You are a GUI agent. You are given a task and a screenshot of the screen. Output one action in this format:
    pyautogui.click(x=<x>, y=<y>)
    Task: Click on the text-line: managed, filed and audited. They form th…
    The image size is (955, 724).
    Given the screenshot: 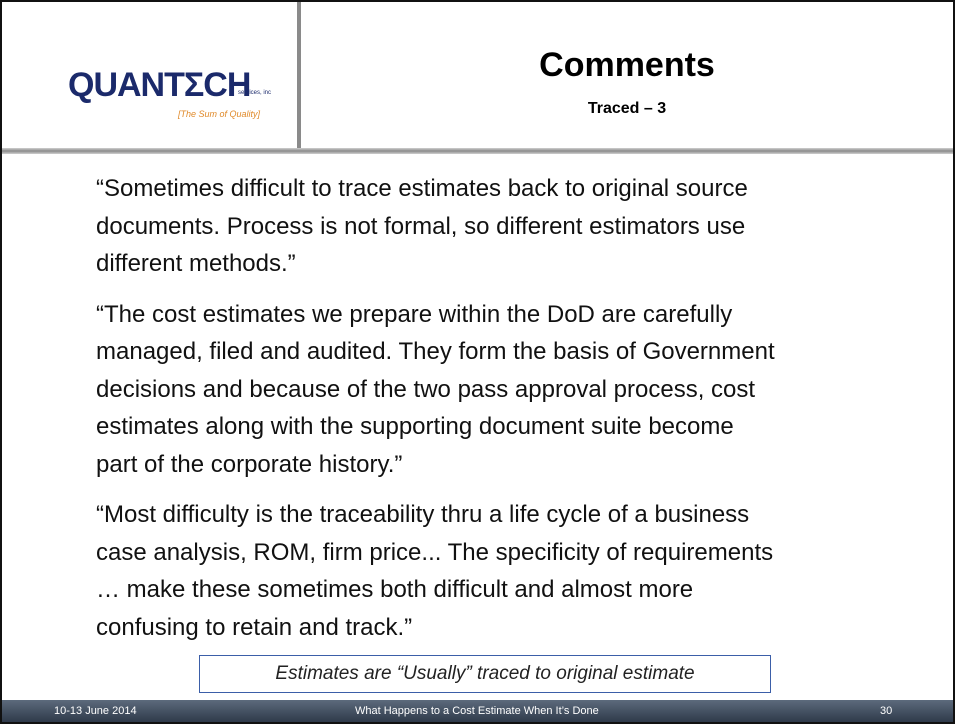 What is the action you would take?
    pyautogui.click(x=435, y=351)
    